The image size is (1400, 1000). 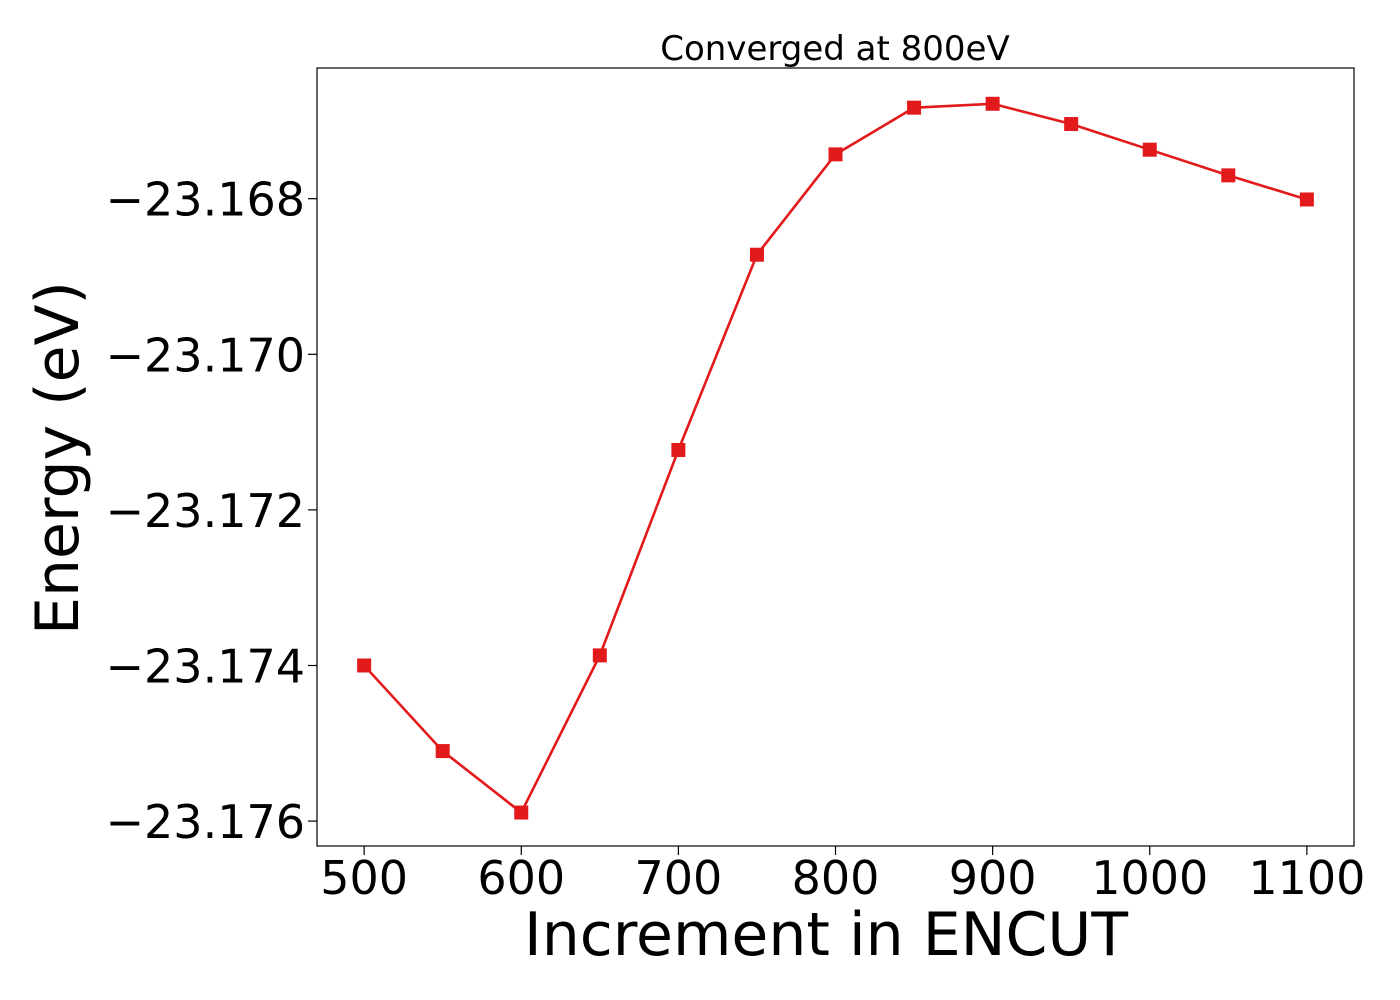 I want to click on x-axis: 500 600 700 800 900 1000 1100, so click(x=842, y=875).